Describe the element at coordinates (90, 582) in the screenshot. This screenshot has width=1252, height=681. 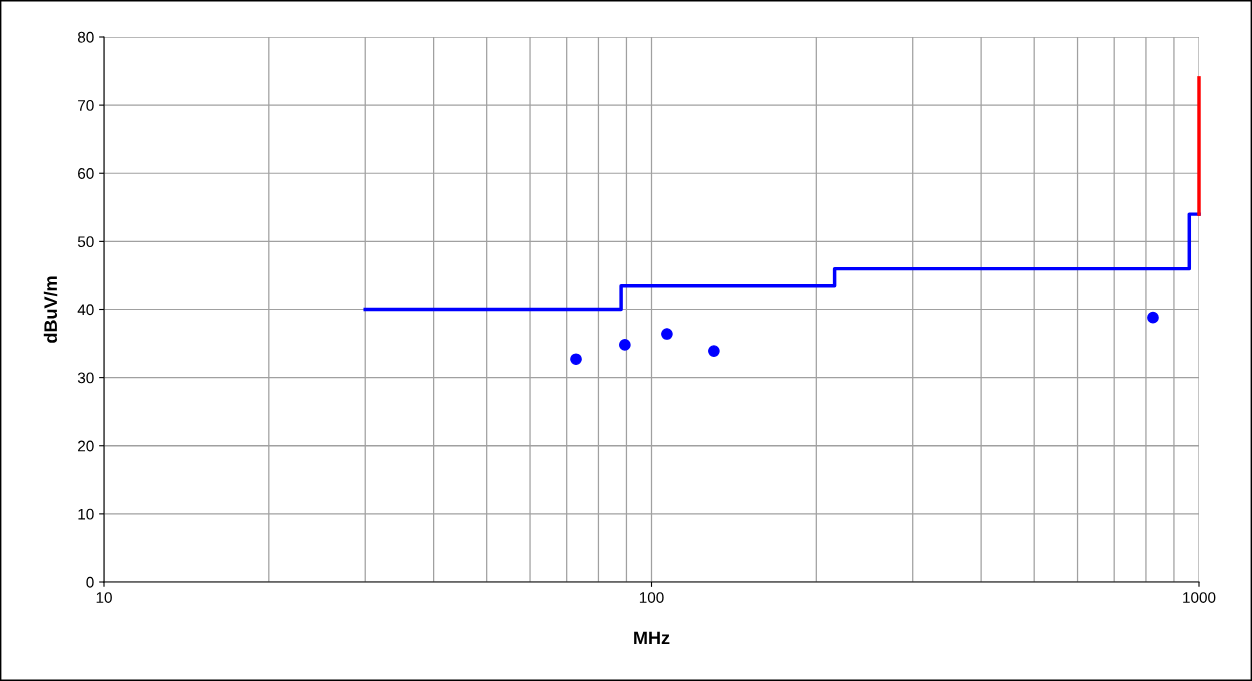
I see `y-tick-label: 0` at that location.